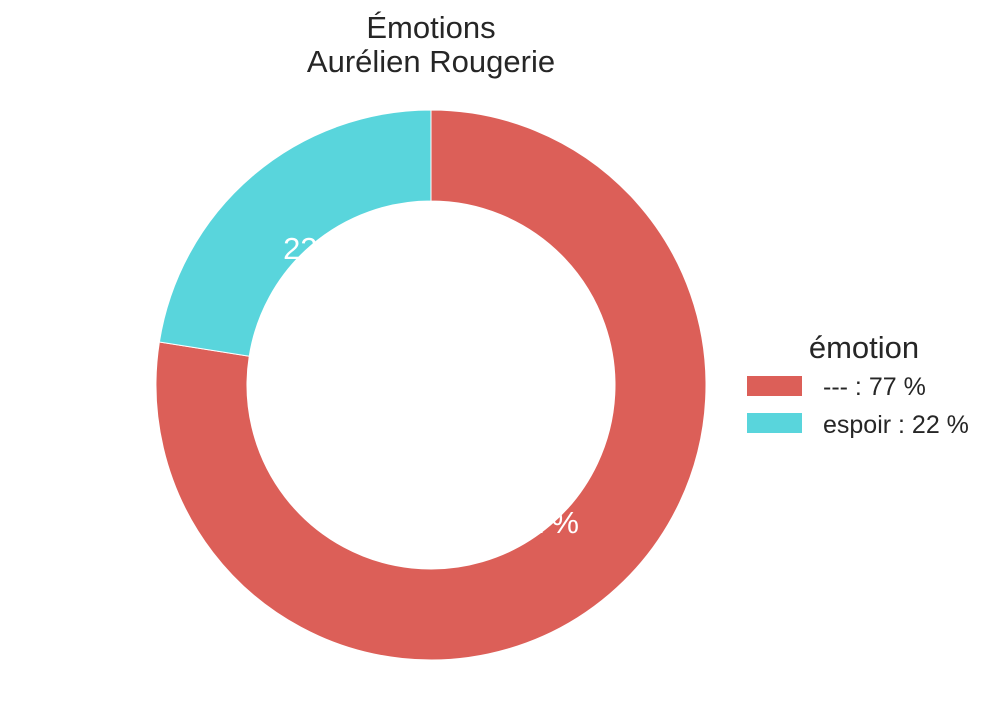 The image size is (1007, 704). Describe the element at coordinates (774, 386) in the screenshot. I see `legend-swatch-neutral` at that location.